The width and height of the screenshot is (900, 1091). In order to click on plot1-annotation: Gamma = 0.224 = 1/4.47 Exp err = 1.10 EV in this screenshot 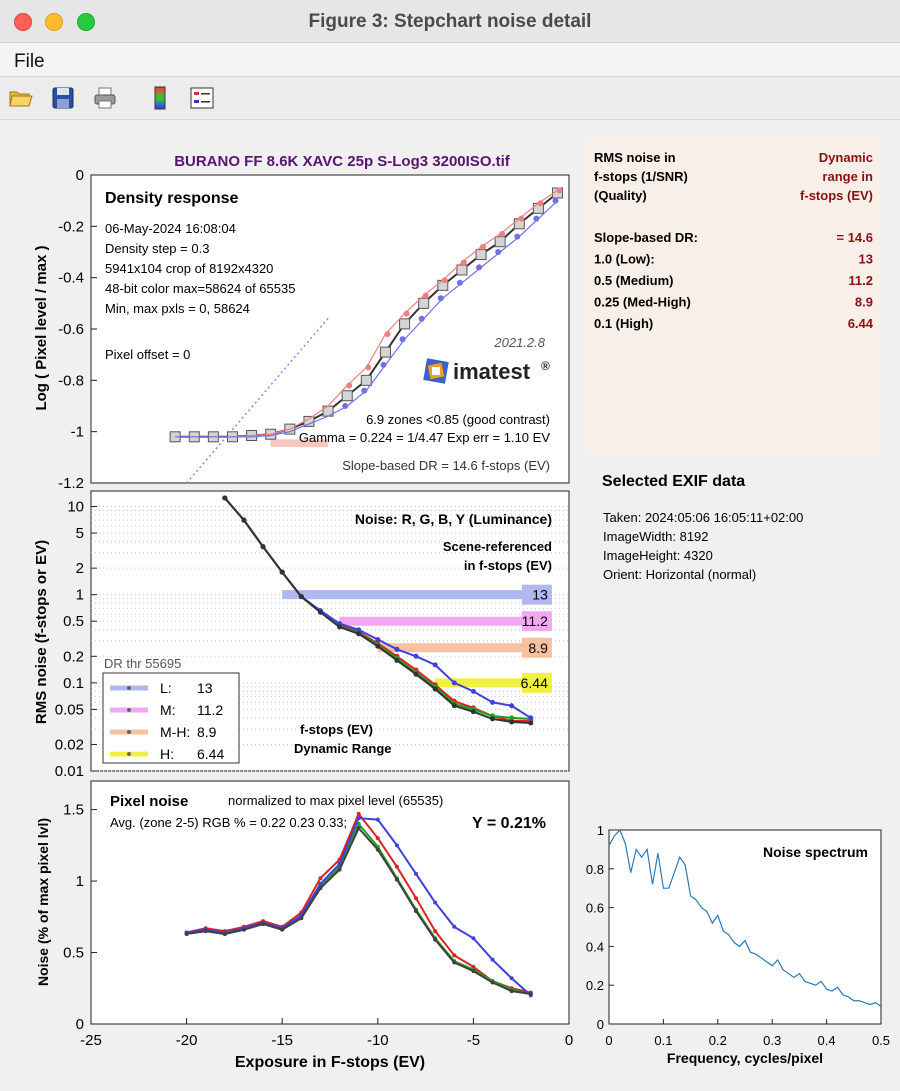, I will do `click(424, 437)`.